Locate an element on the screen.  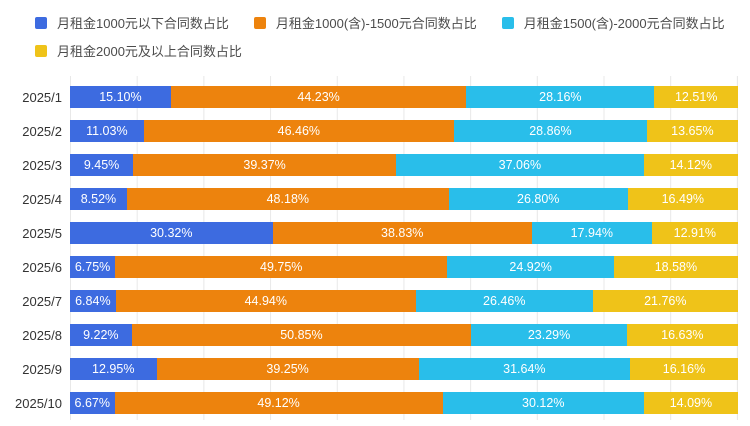
bar-track: 6.84% 44.94% 26.46% 21.76% is located at coordinates (404, 301).